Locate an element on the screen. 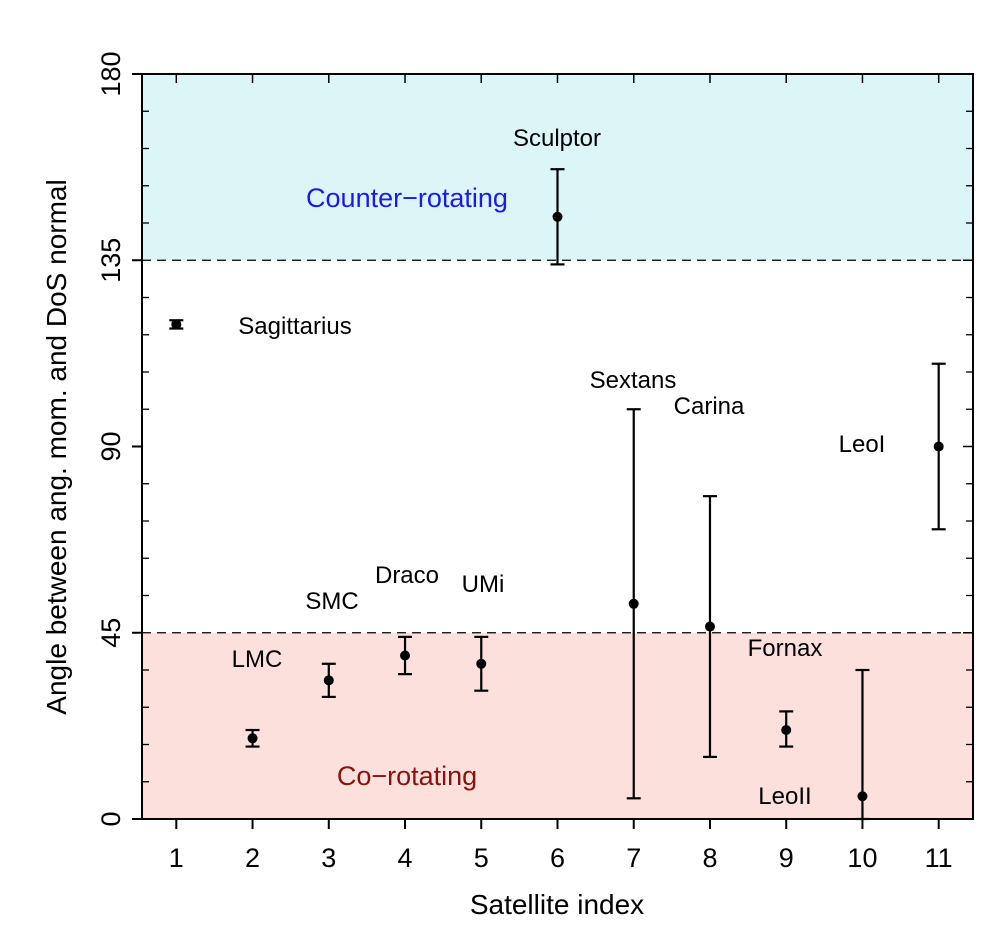 The width and height of the screenshot is (1000, 952). y-tick-label: 0 is located at coordinates (111, 818).